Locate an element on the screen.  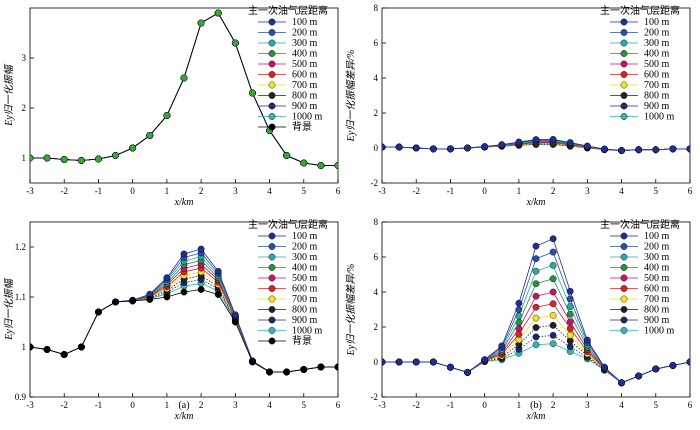
y-axis-label: Ey归一化振幅差异/% is located at coordinates (351, 310).